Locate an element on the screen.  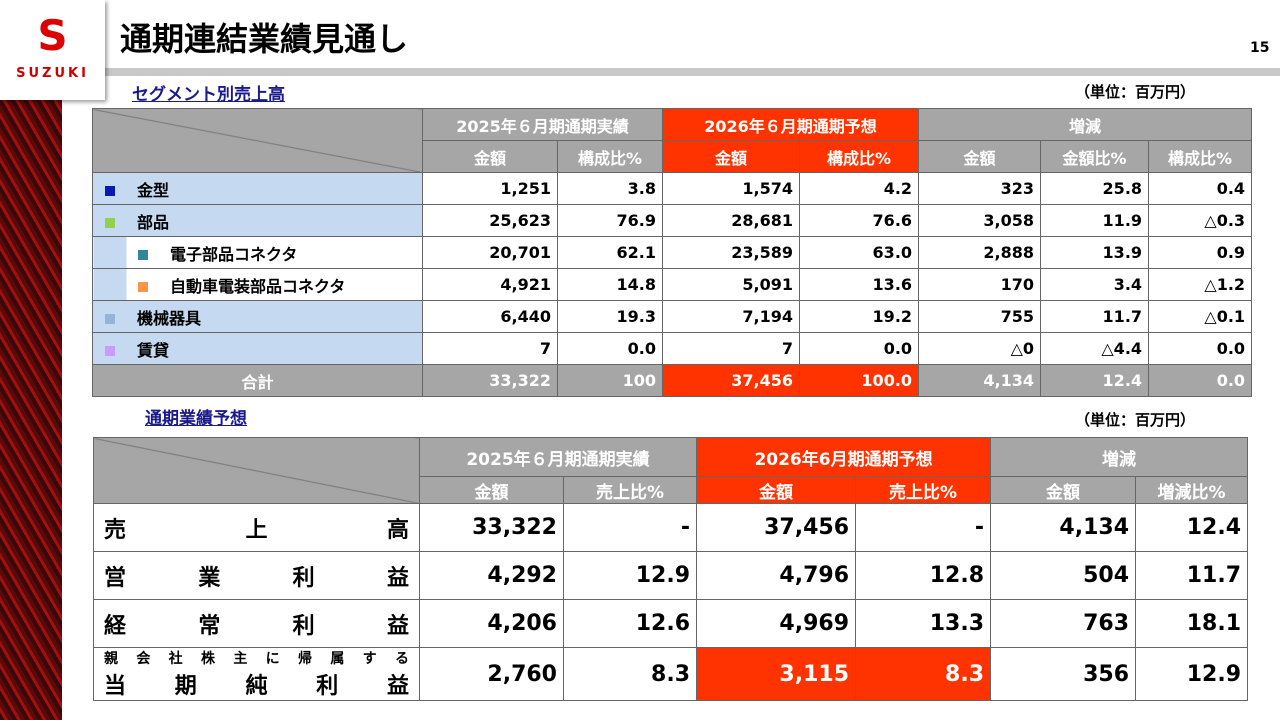
row-label-text: 営業利益 is located at coordinates (256, 578).